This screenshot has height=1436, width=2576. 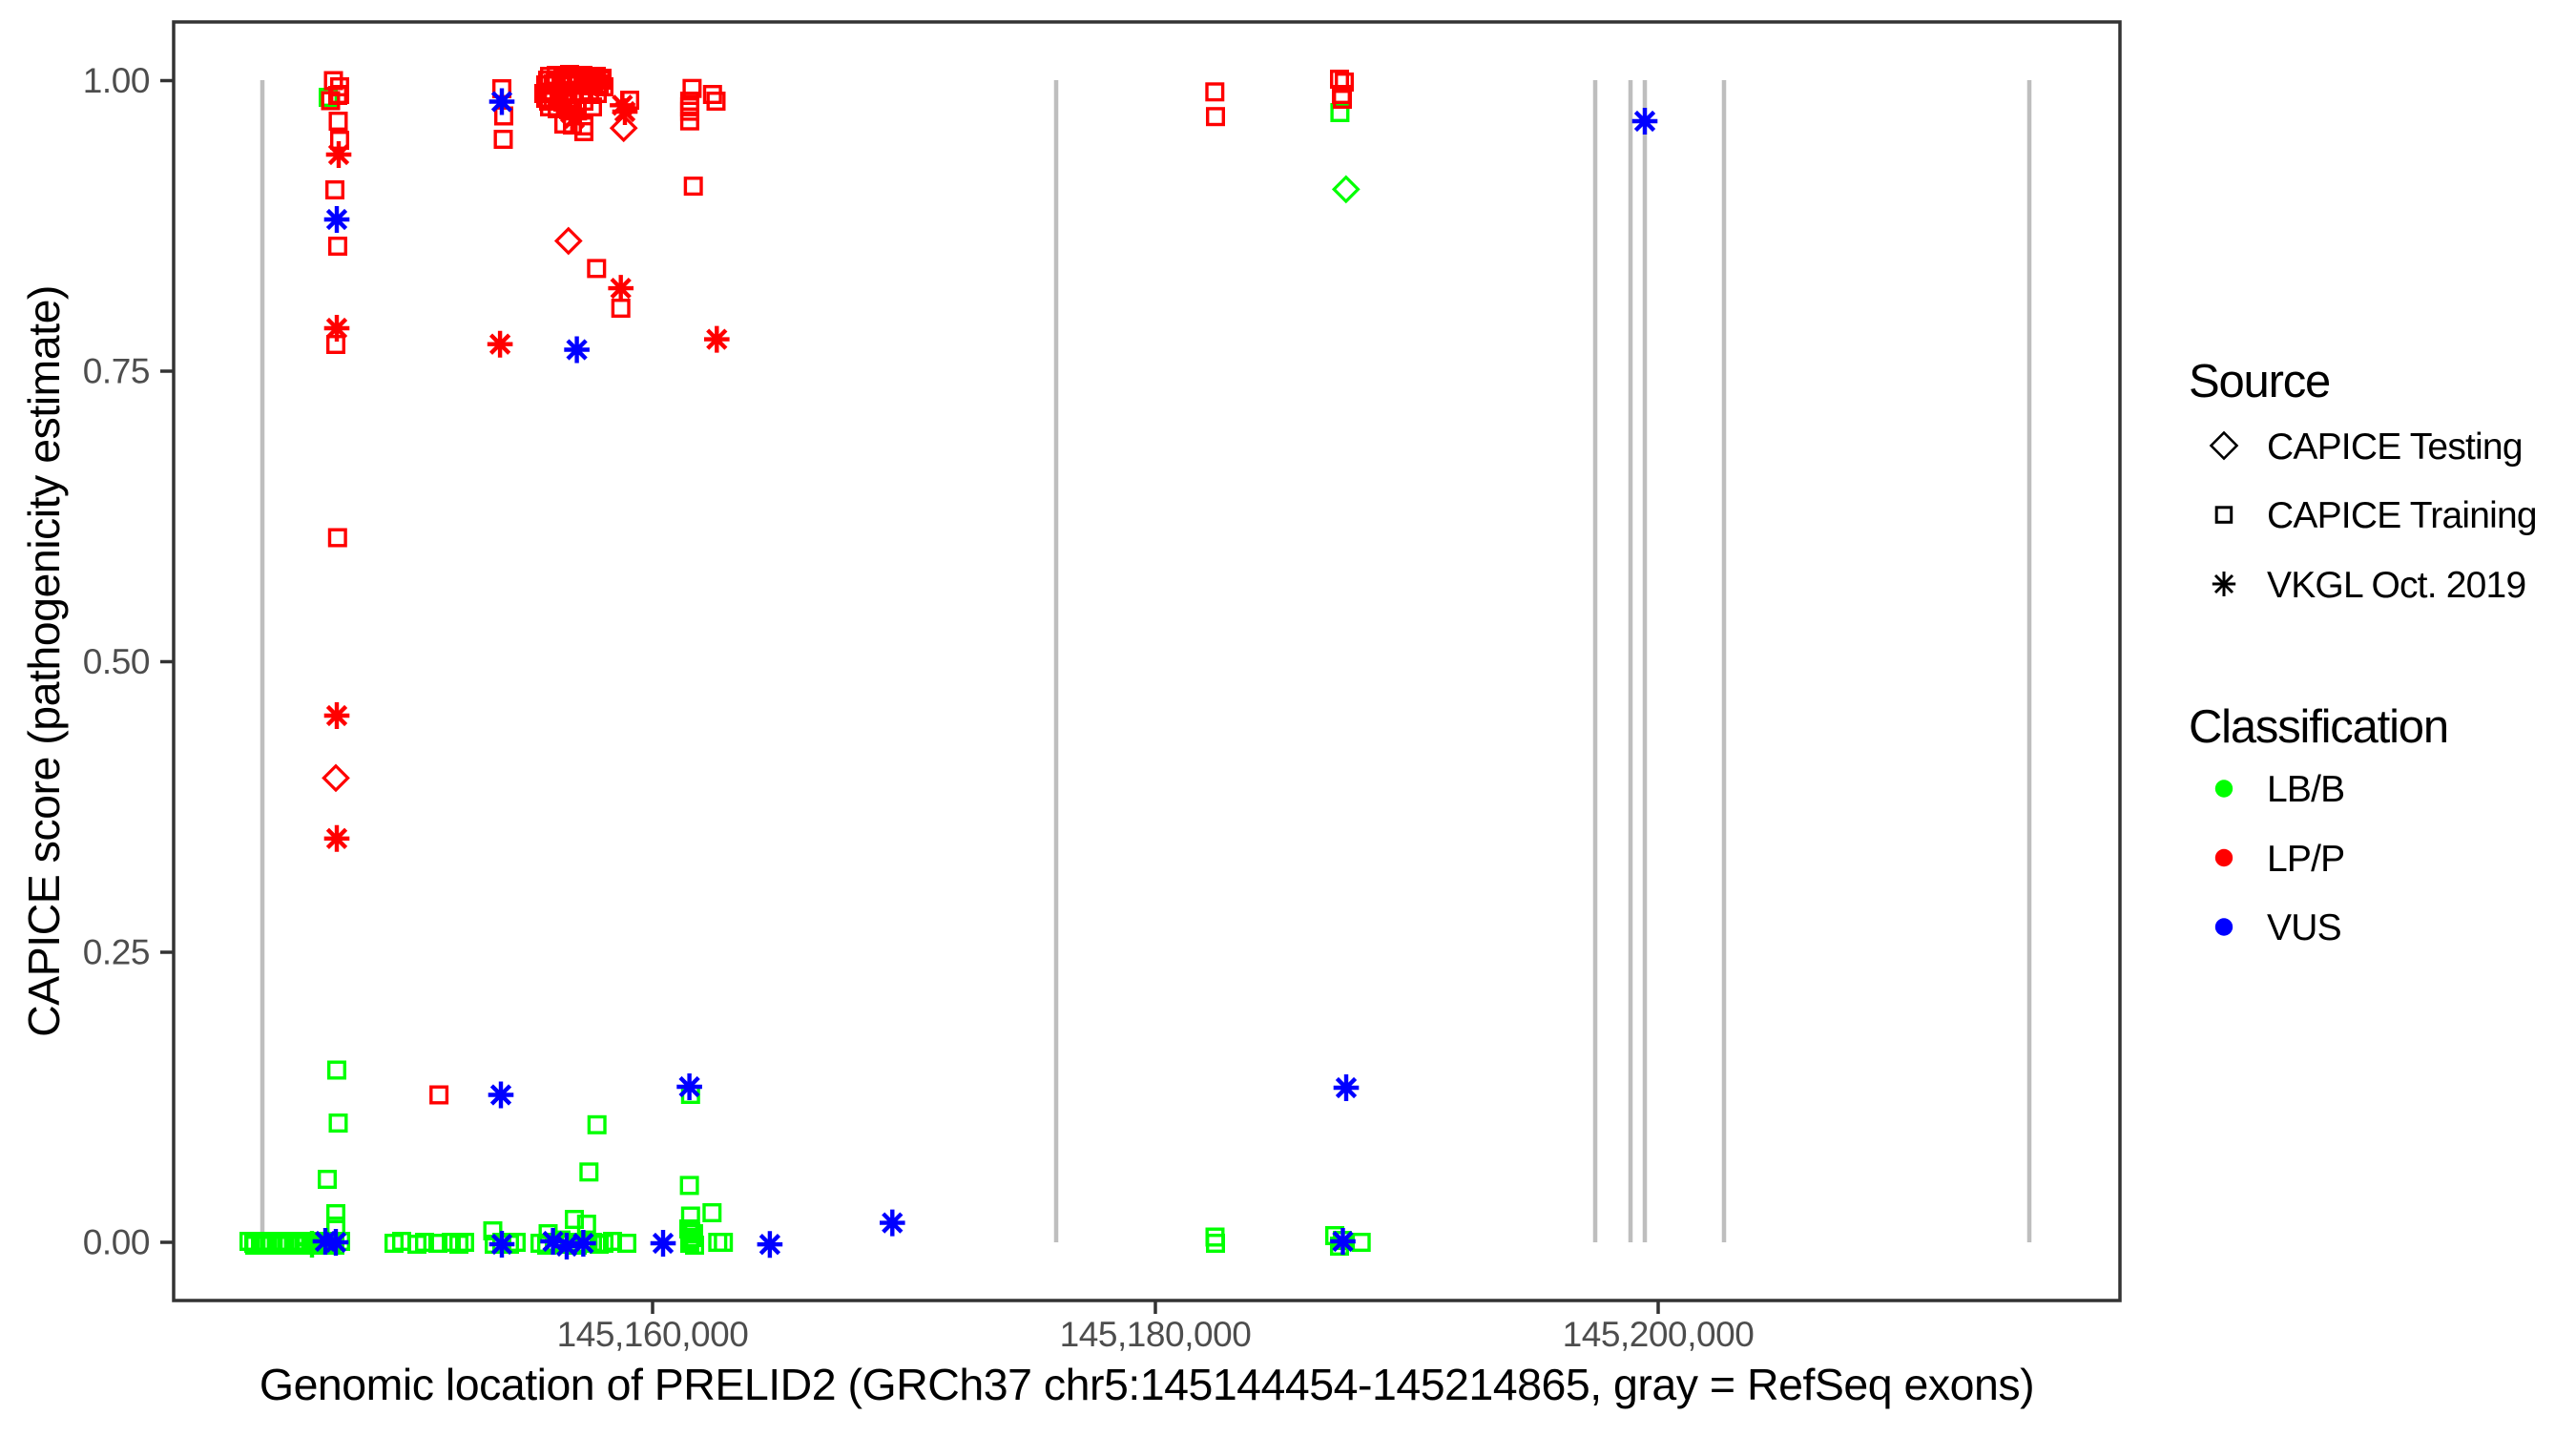 What do you see at coordinates (2318, 727) in the screenshot?
I see `svg-text: Classification` at bounding box center [2318, 727].